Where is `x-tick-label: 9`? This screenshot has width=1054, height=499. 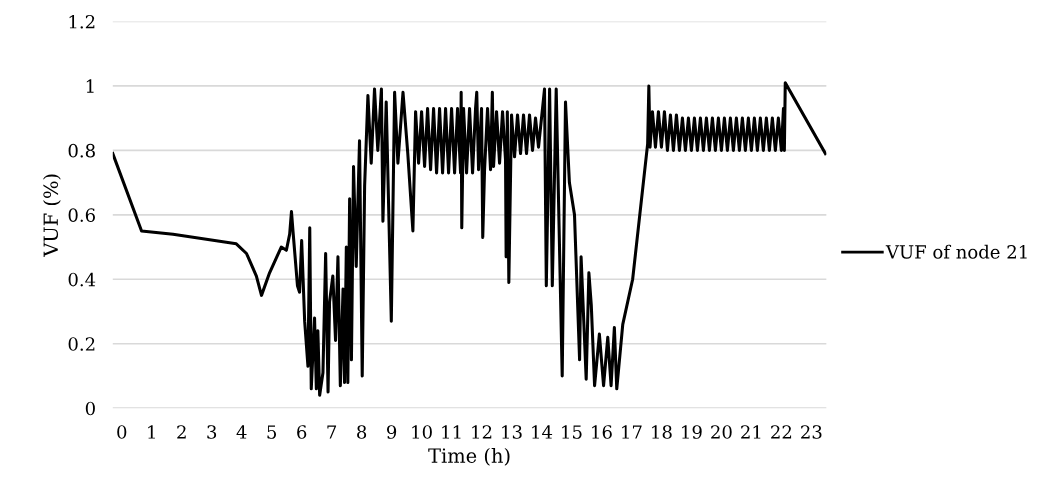 x-tick-label: 9 is located at coordinates (392, 432).